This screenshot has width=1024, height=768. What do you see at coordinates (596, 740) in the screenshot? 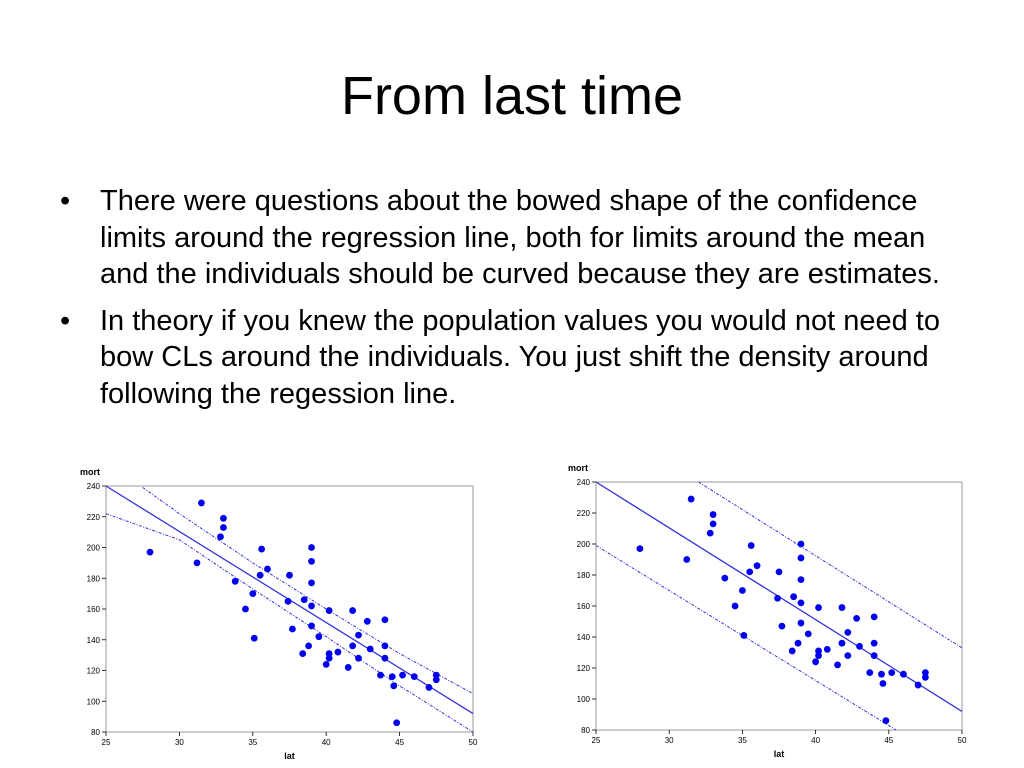
I see `x-tick-label: 25` at bounding box center [596, 740].